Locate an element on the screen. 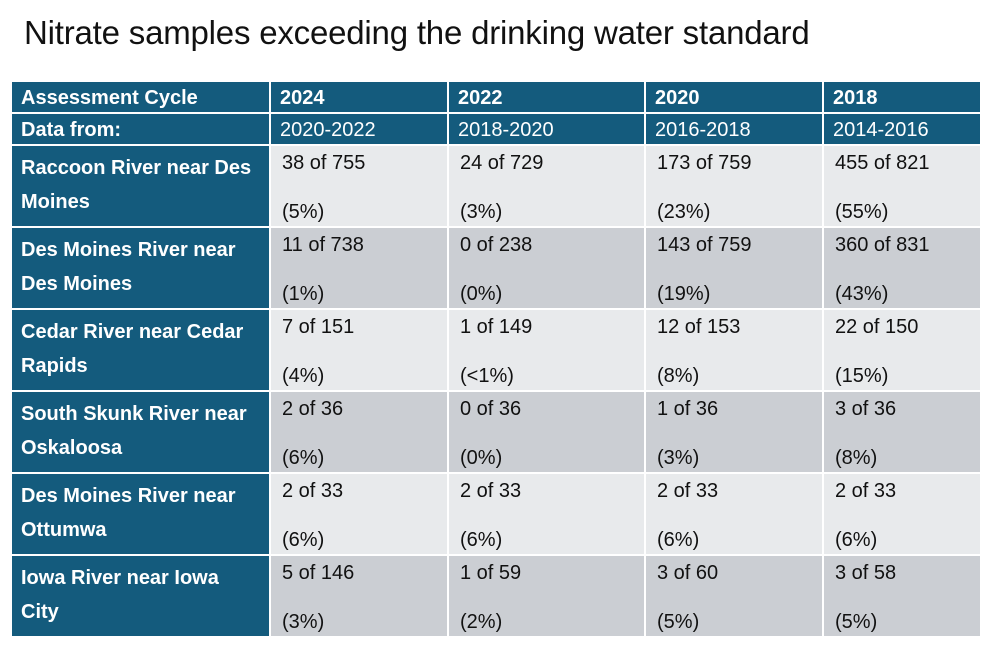 This screenshot has width=987, height=663. exceed-count: 143 of 759 is located at coordinates (704, 245).